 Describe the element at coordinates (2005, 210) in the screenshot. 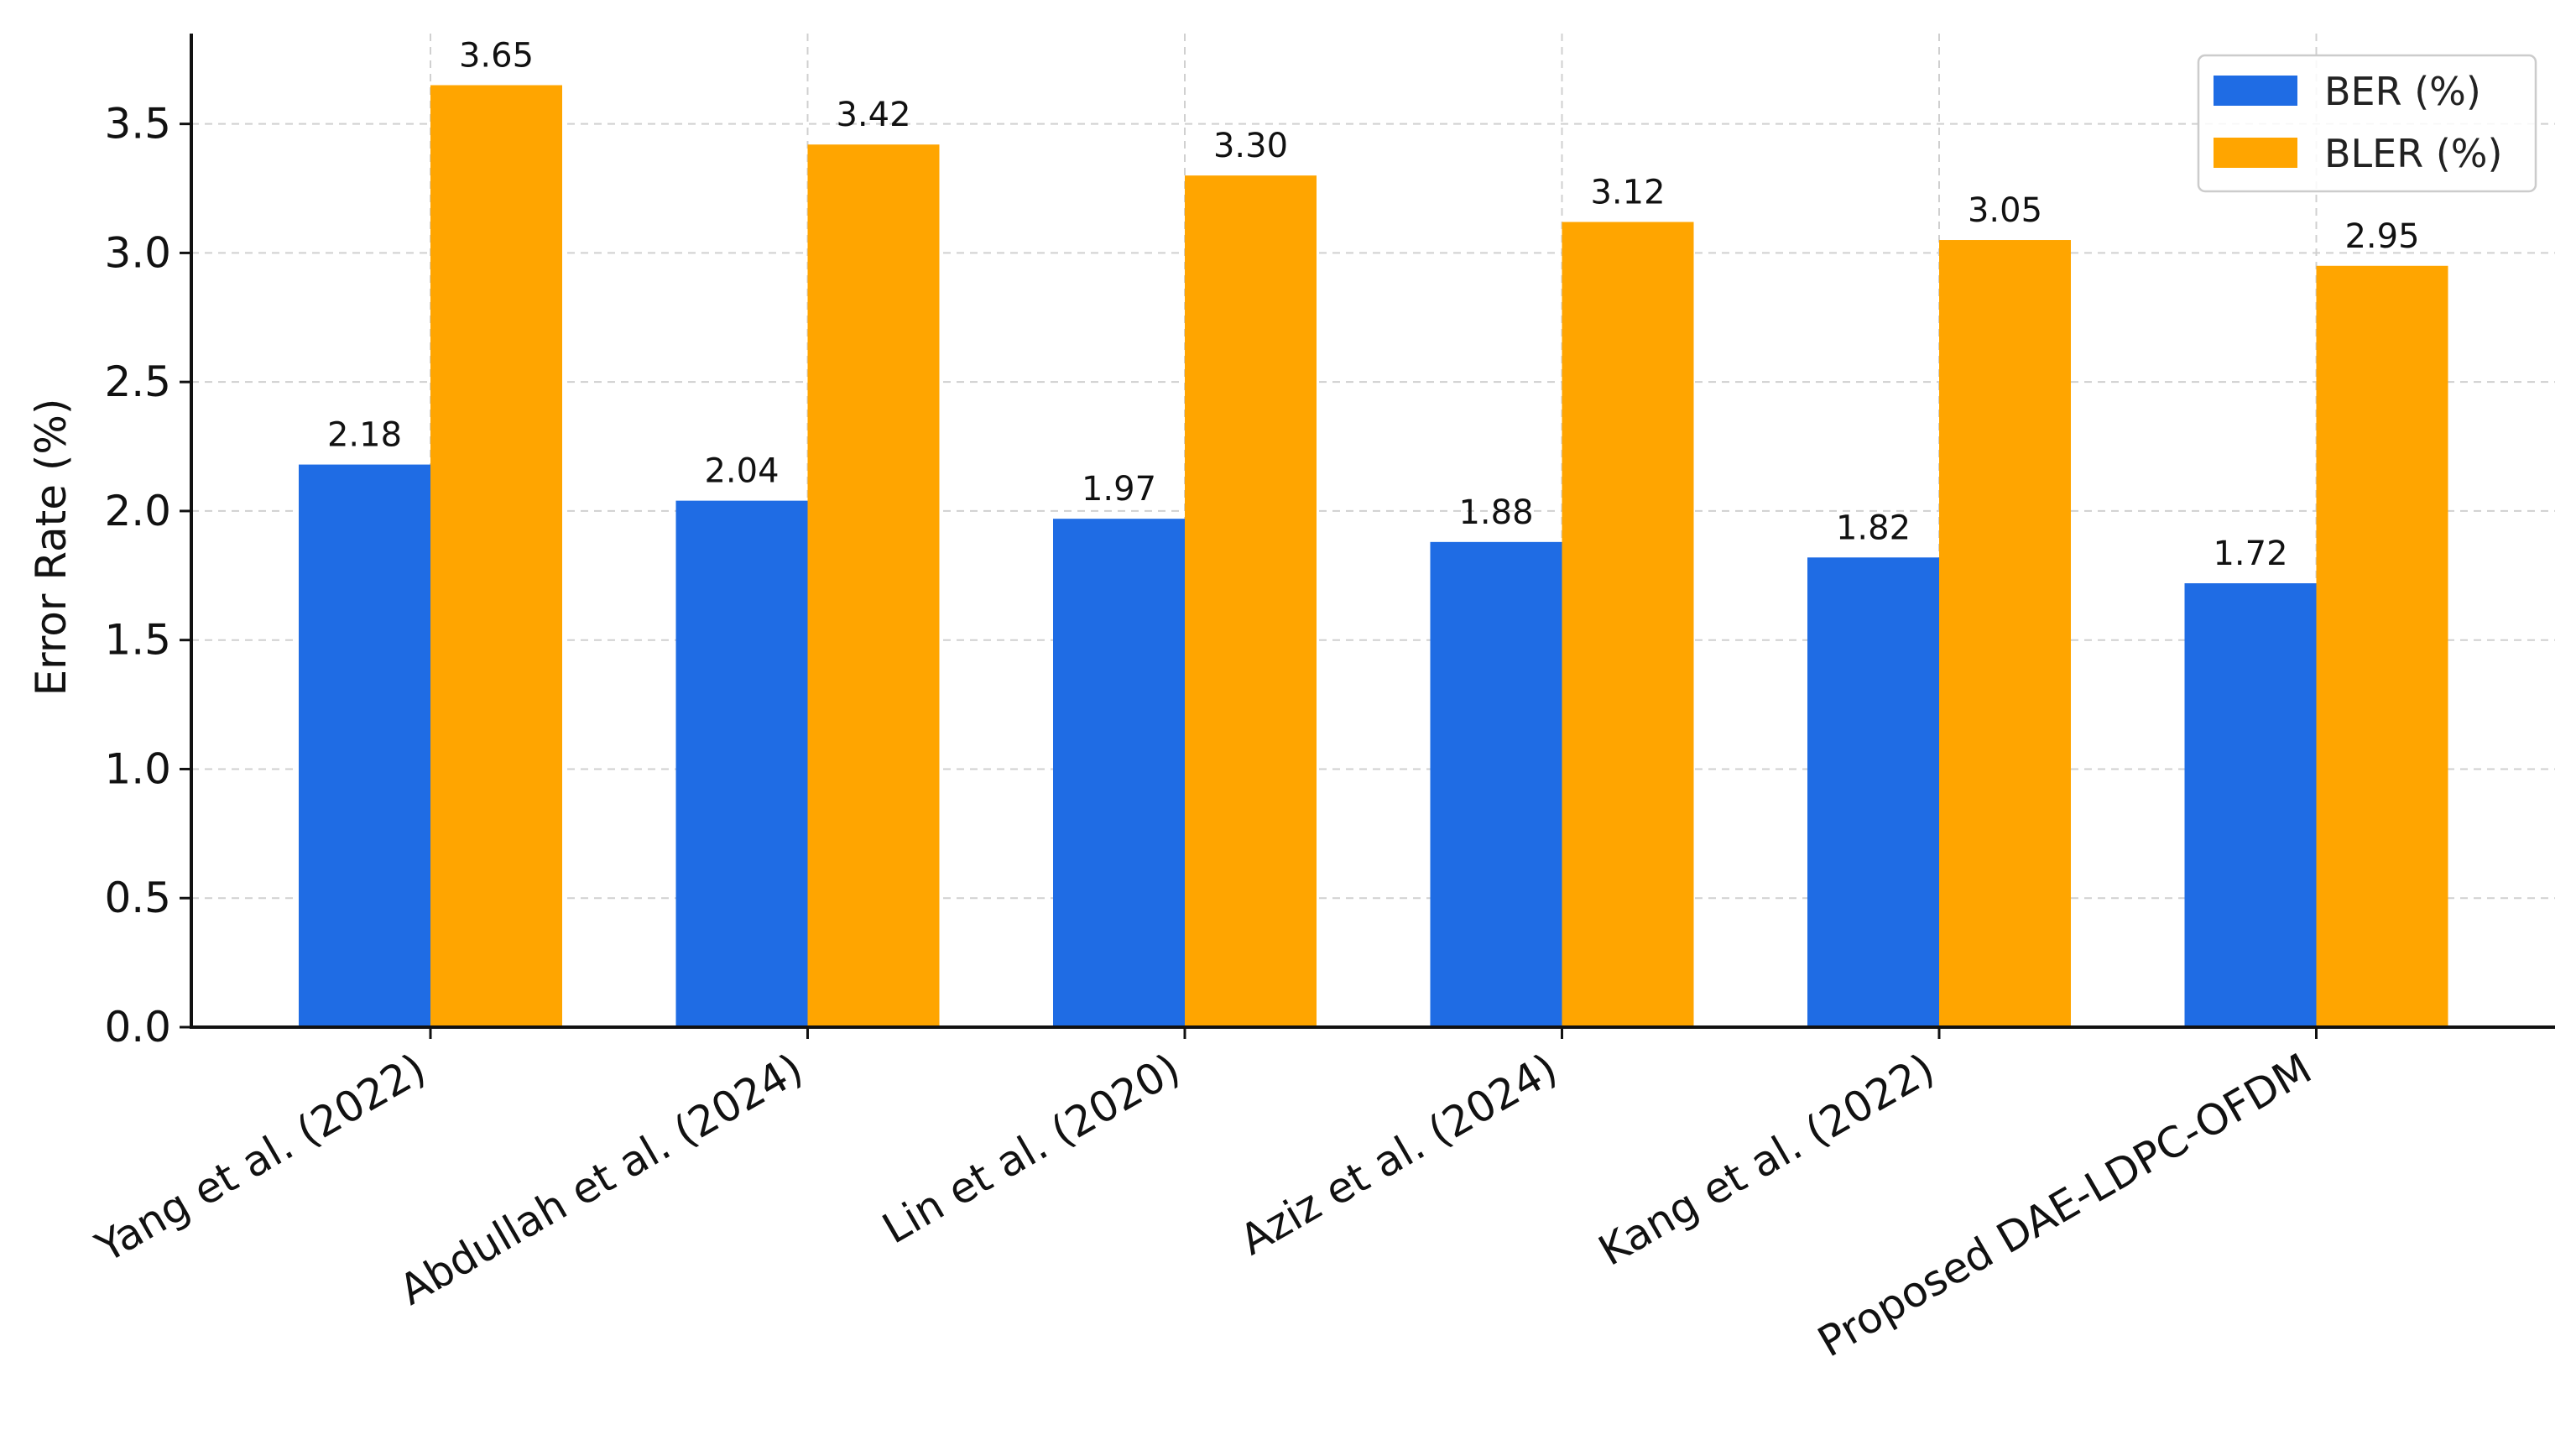

I see `bler-value-label: 3.05` at that location.